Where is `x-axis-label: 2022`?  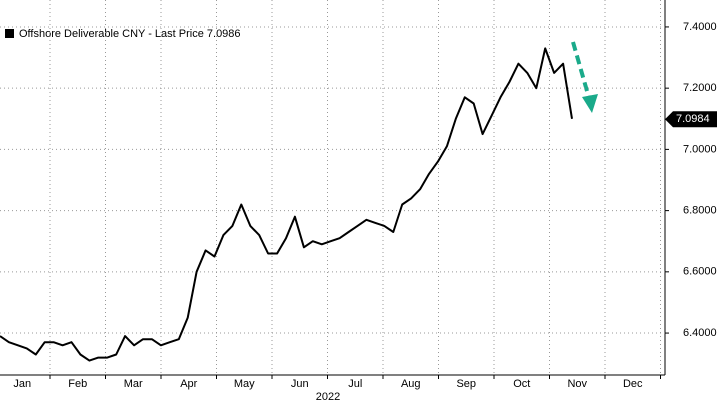
x-axis-label: 2022 is located at coordinates (328, 397).